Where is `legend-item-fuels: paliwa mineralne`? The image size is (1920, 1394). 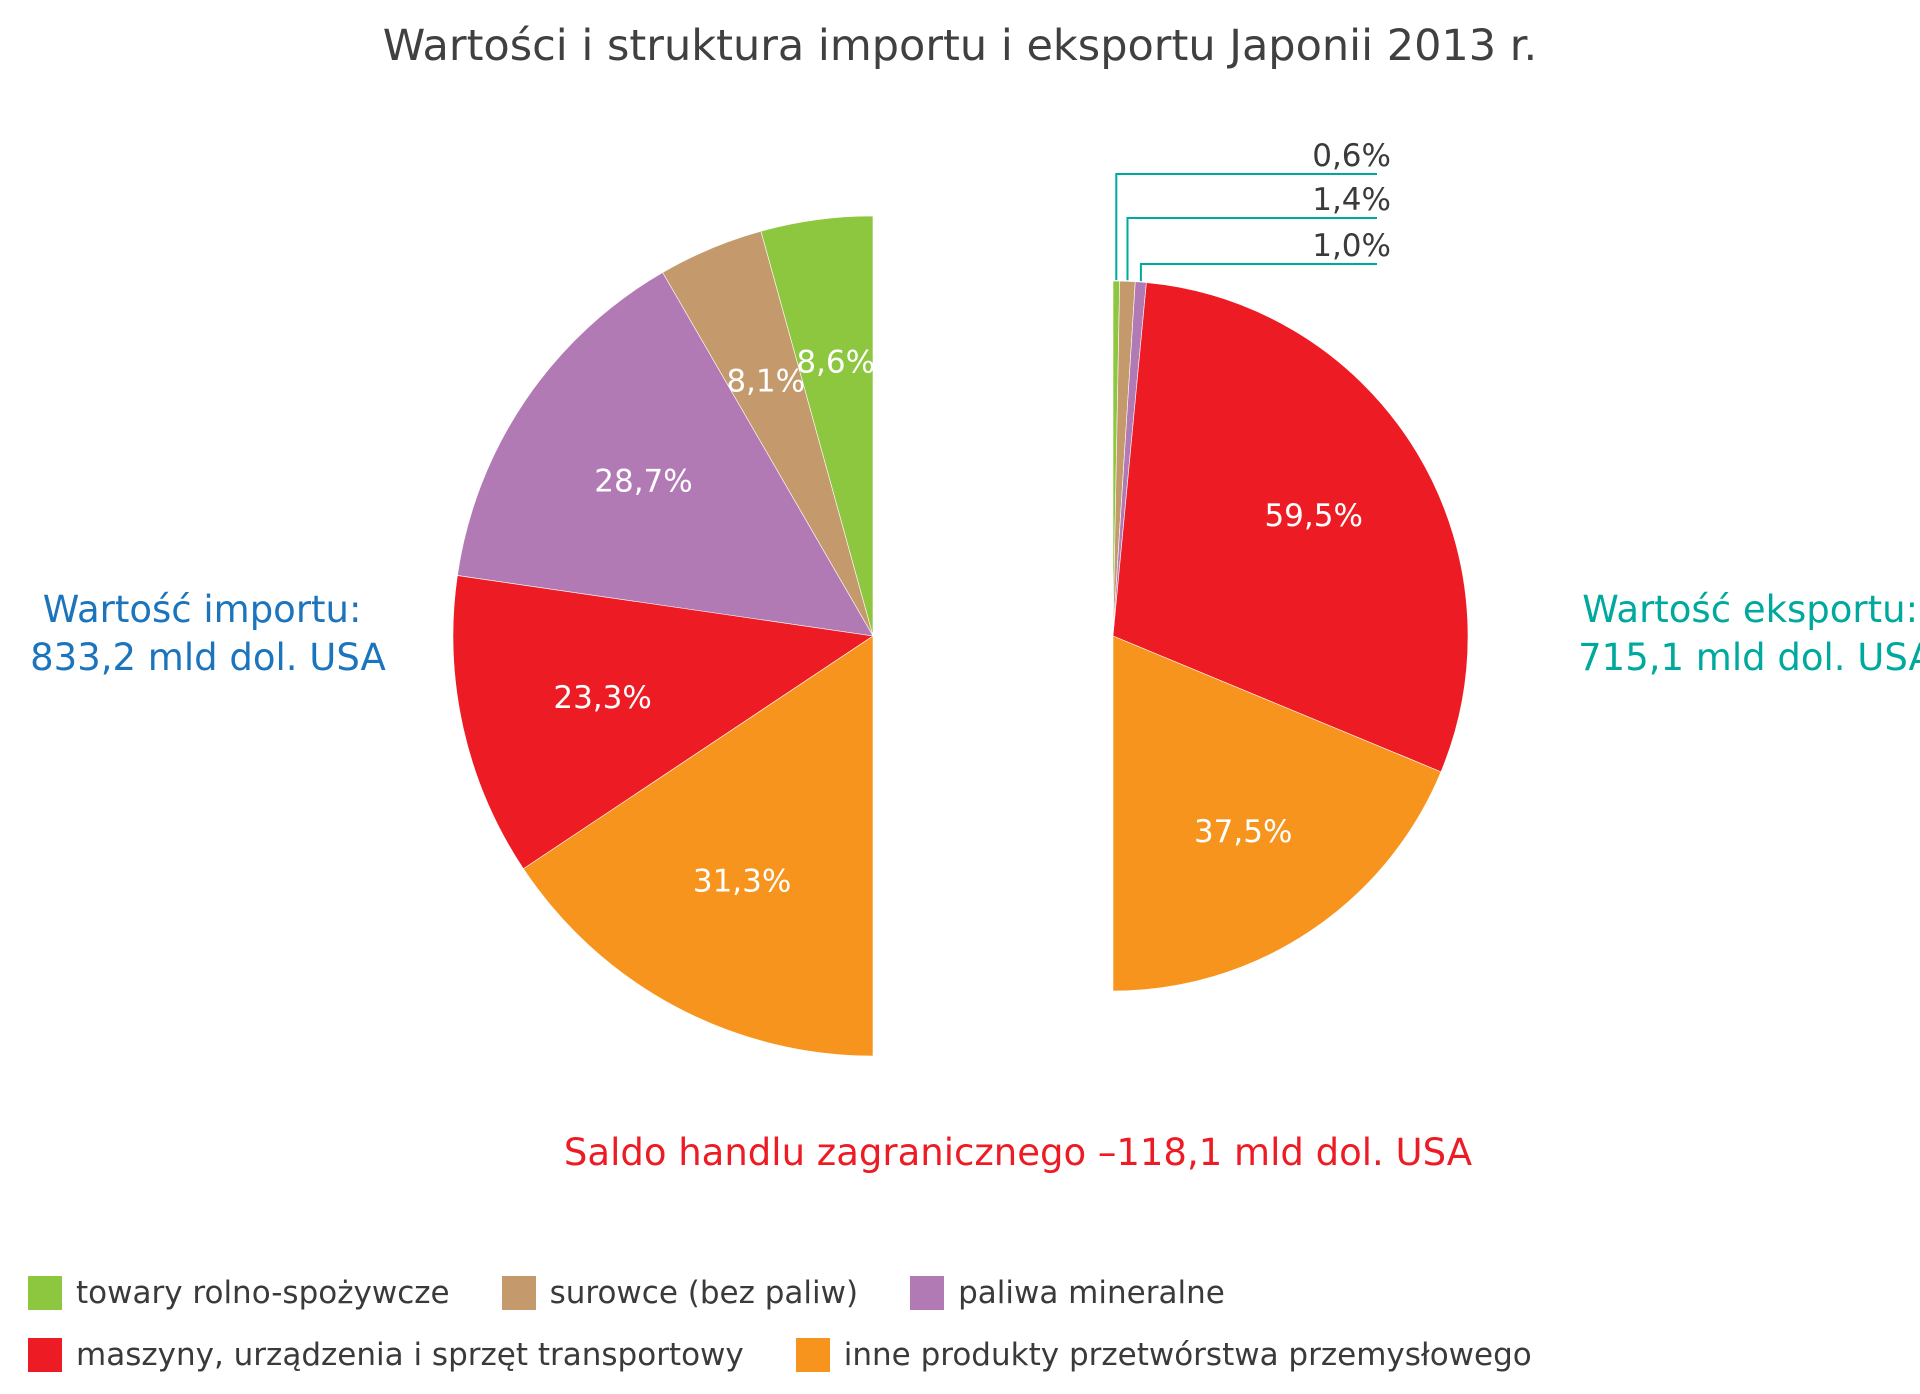
legend-item-fuels: paliwa mineralne is located at coordinates (1067, 1293).